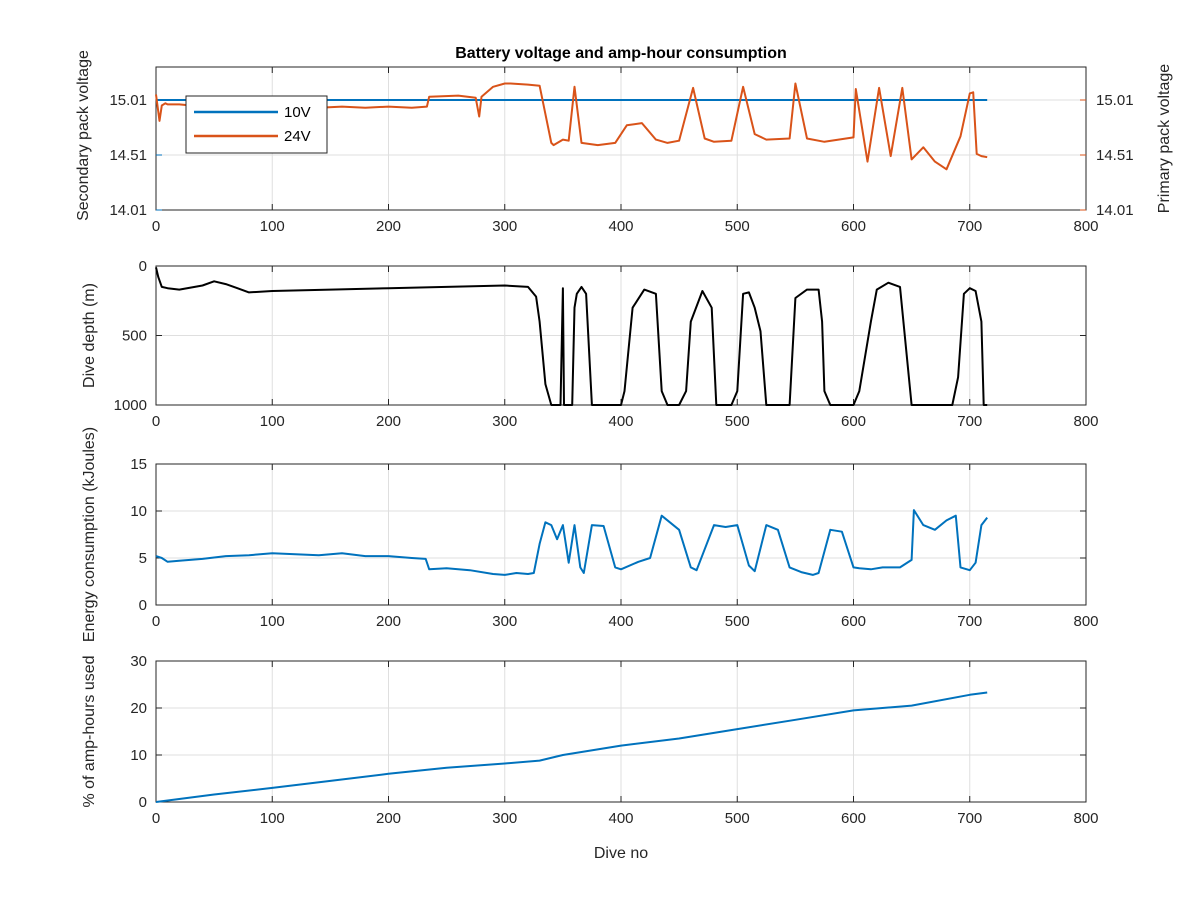 Image resolution: width=1200 pixels, height=900 pixels. Describe the element at coordinates (737, 226) in the screenshot. I see `voltage-x-tick-label: 500` at that location.